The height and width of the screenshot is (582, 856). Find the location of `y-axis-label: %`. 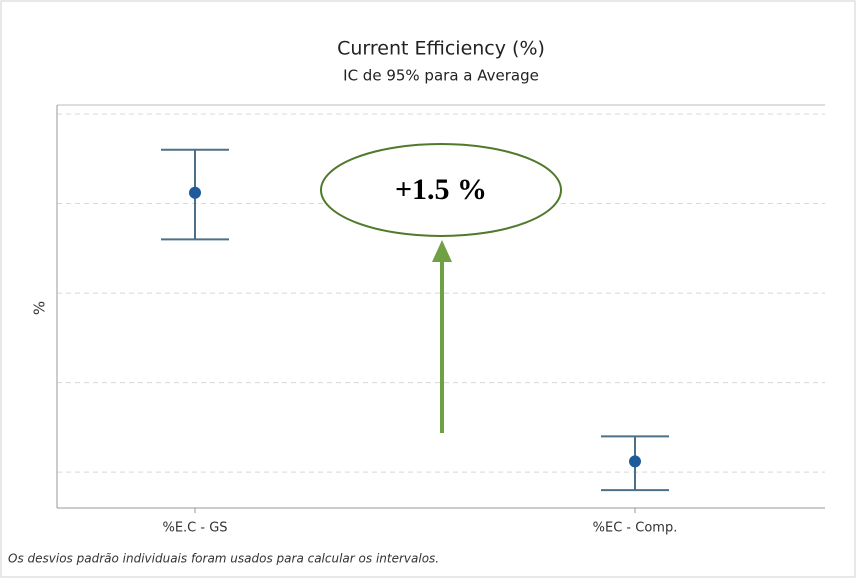

y-axis-label: % is located at coordinates (40, 308).